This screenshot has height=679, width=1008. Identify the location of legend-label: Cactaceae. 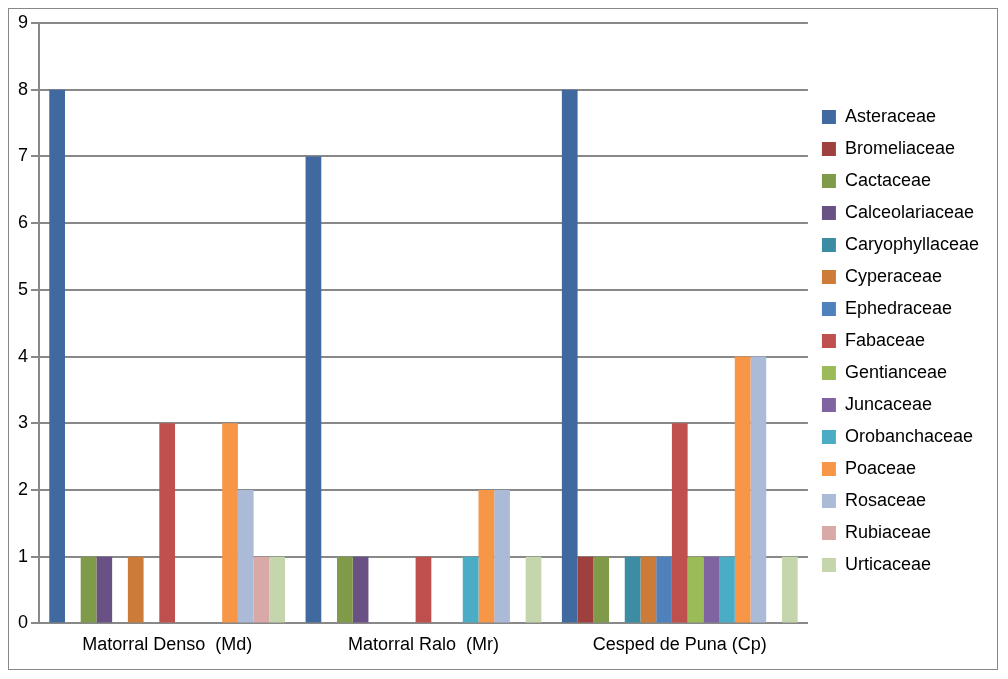
(887, 179).